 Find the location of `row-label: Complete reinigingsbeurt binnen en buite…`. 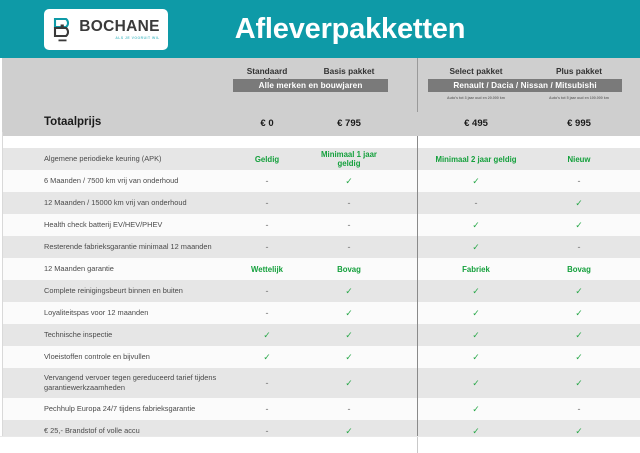

row-label: Complete reinigingsbeurt binnen en buite… is located at coordinates (113, 290).